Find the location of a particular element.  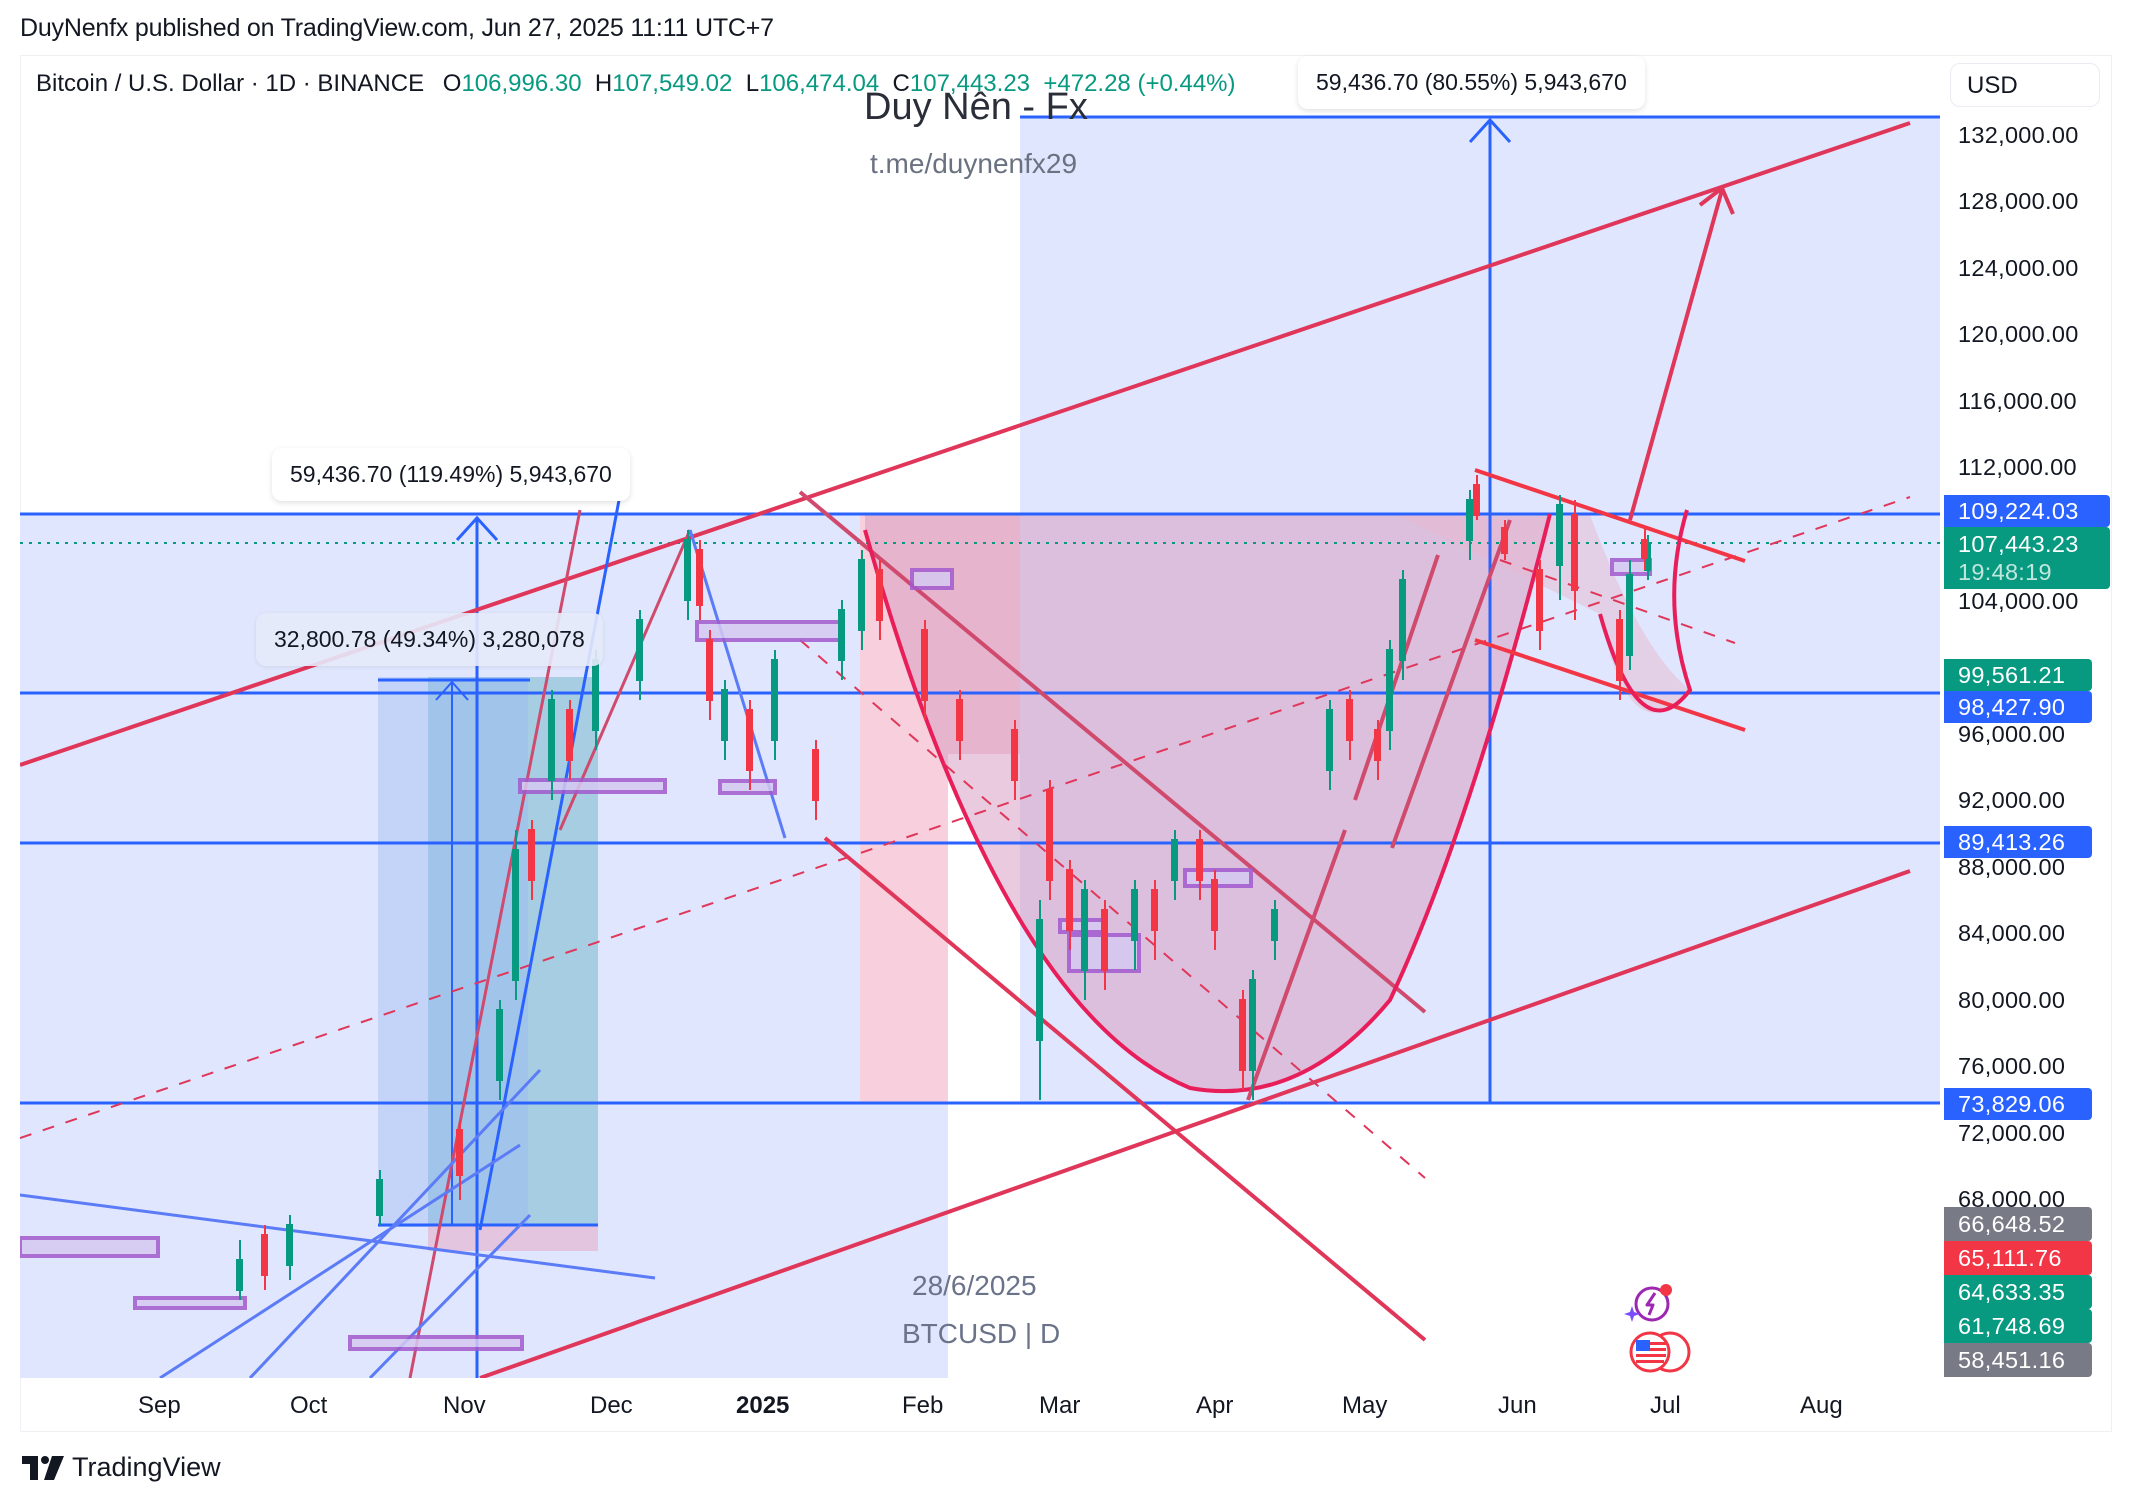

watermark-date: 28/6/2025 is located at coordinates (974, 1285).